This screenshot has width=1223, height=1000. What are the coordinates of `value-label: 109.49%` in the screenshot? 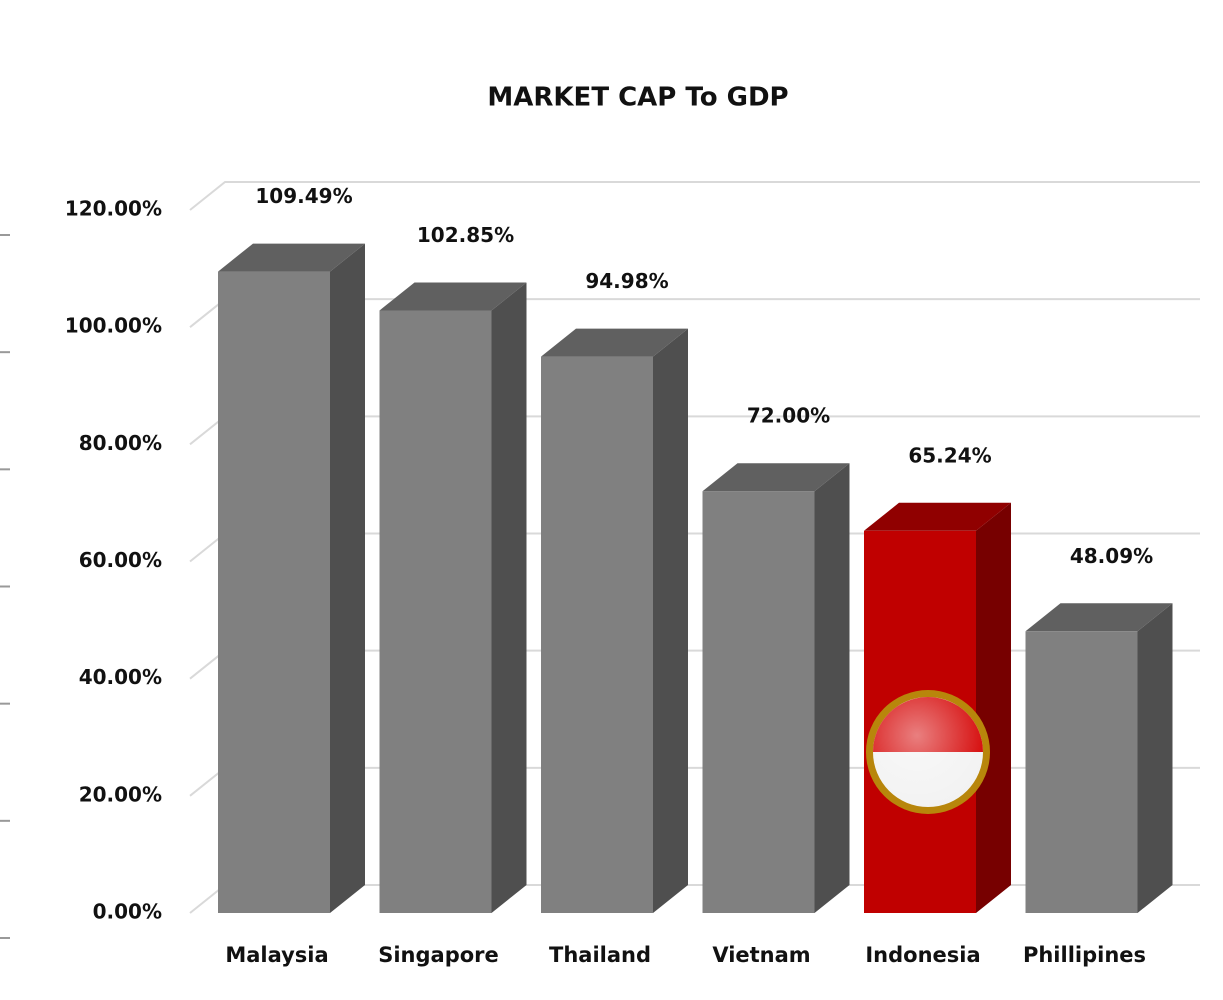 It's located at (303, 196).